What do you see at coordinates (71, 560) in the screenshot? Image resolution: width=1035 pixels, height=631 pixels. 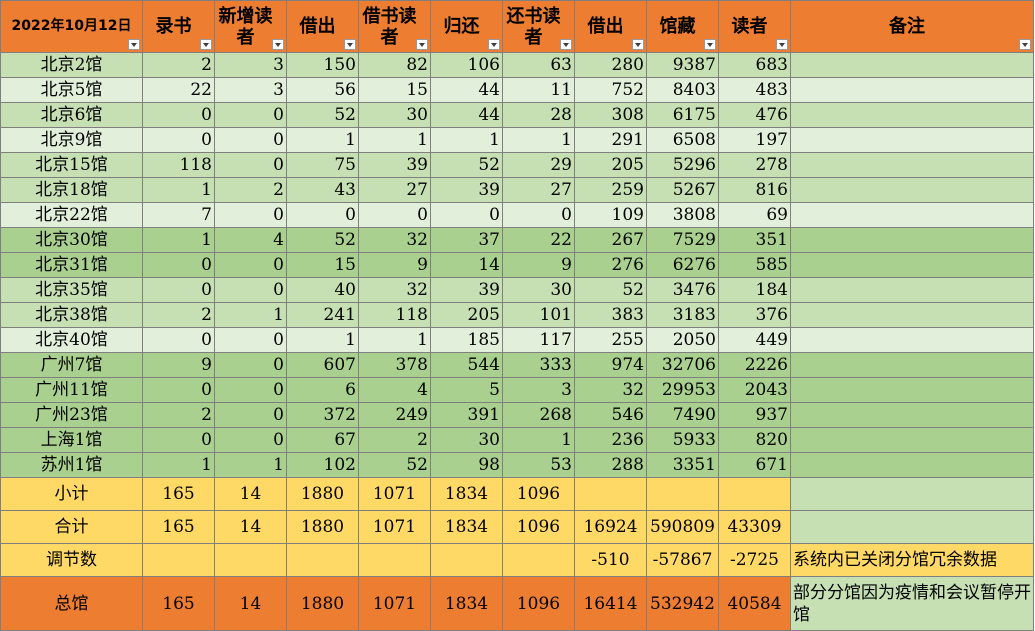 I see `row-label-cell: 调节数` at bounding box center [71, 560].